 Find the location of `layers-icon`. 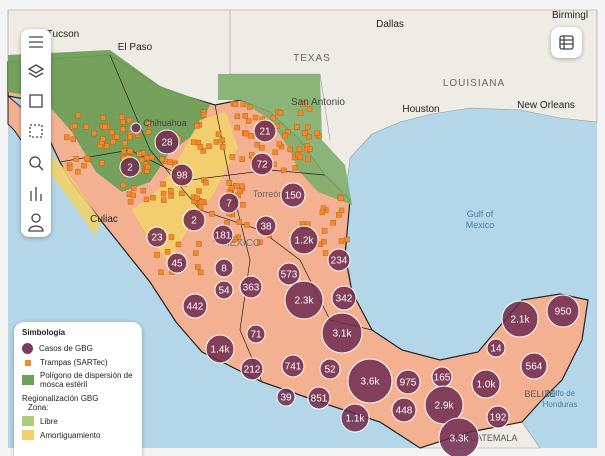

layers-icon is located at coordinates (36, 71).